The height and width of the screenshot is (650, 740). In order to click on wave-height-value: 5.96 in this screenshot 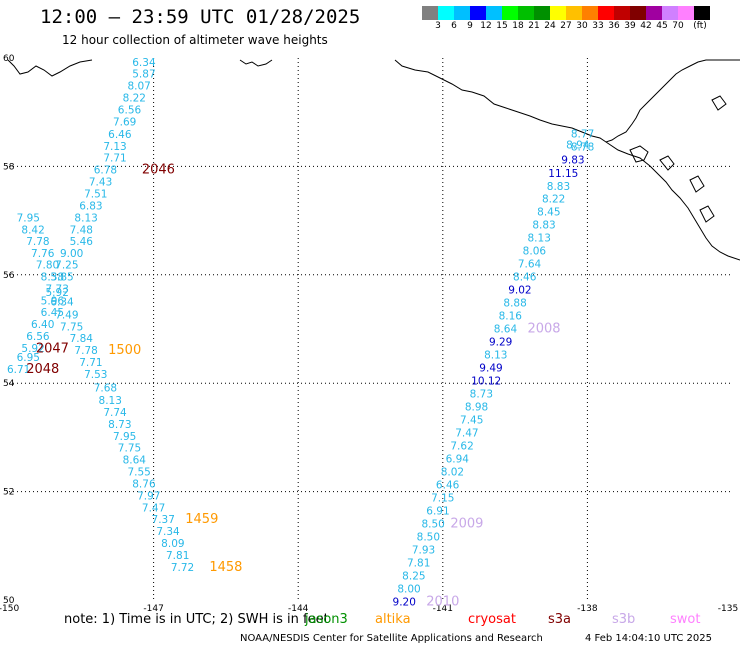, I will do `click(53, 301)`.